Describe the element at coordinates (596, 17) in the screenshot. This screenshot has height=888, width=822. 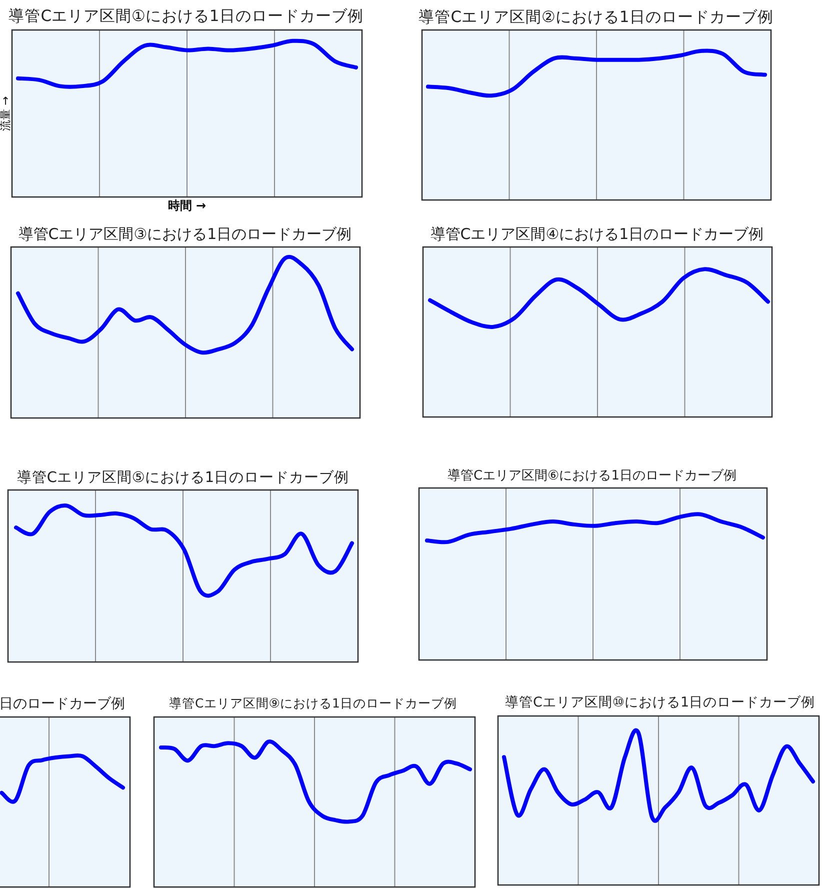
I see `chart-title: 導管Cエリア区間②における1日のロードカーブ例` at that location.